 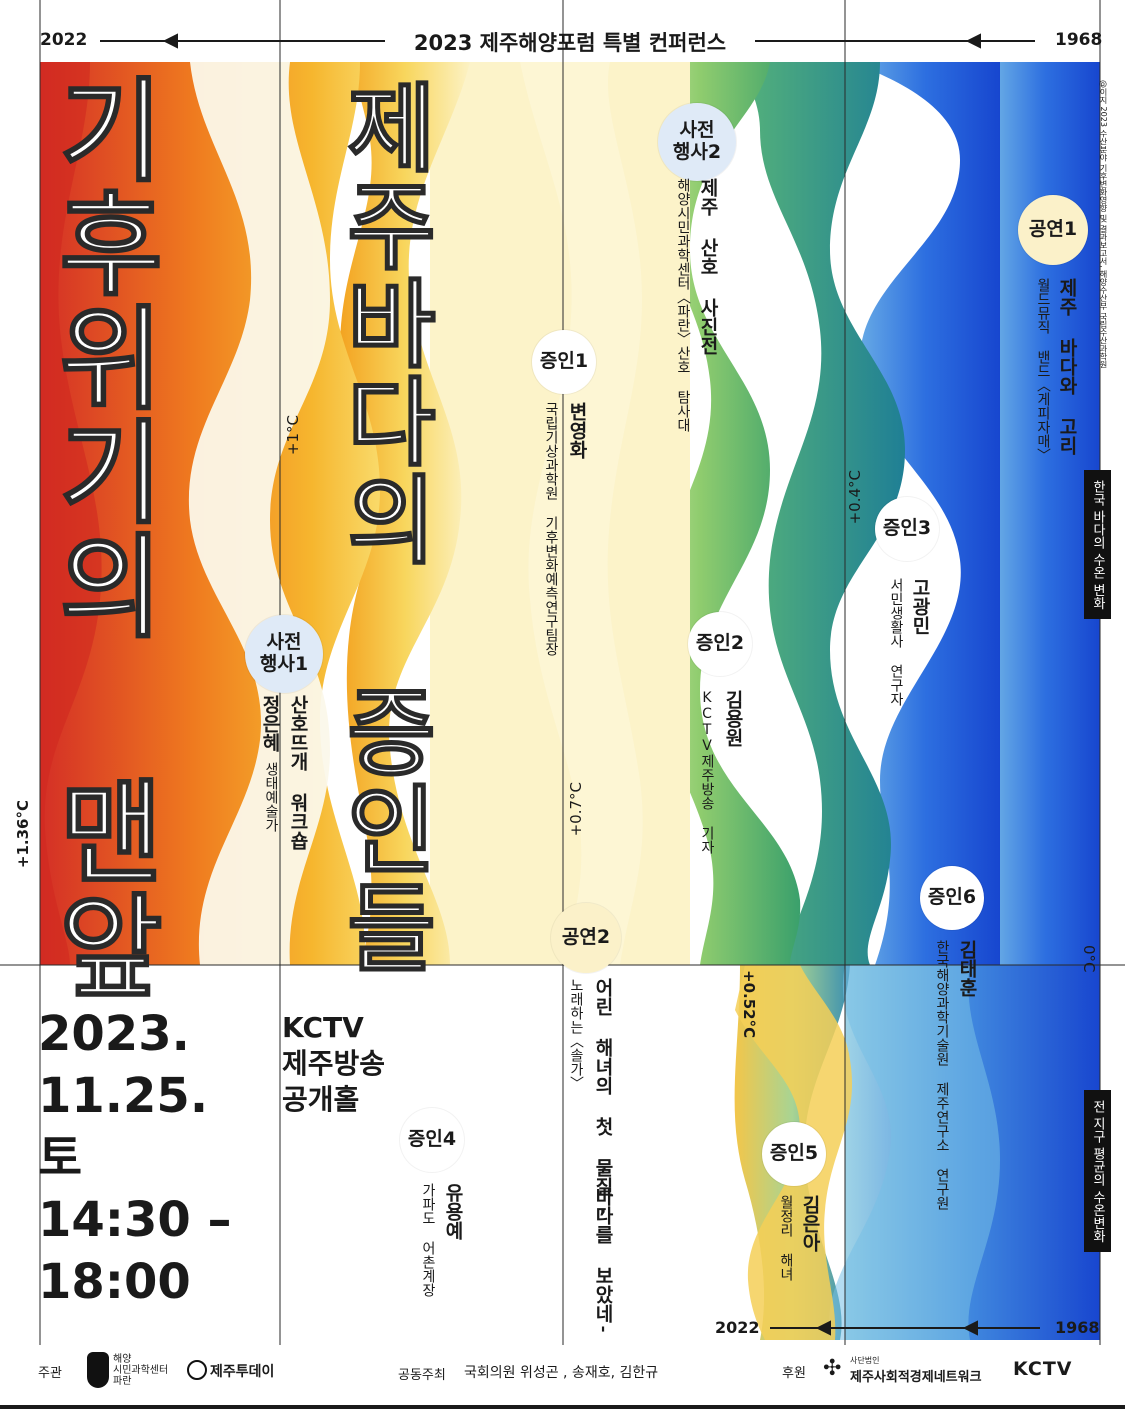 I want to click on main-title: 기후위기의 맨앞, so click(x=101, y=537).